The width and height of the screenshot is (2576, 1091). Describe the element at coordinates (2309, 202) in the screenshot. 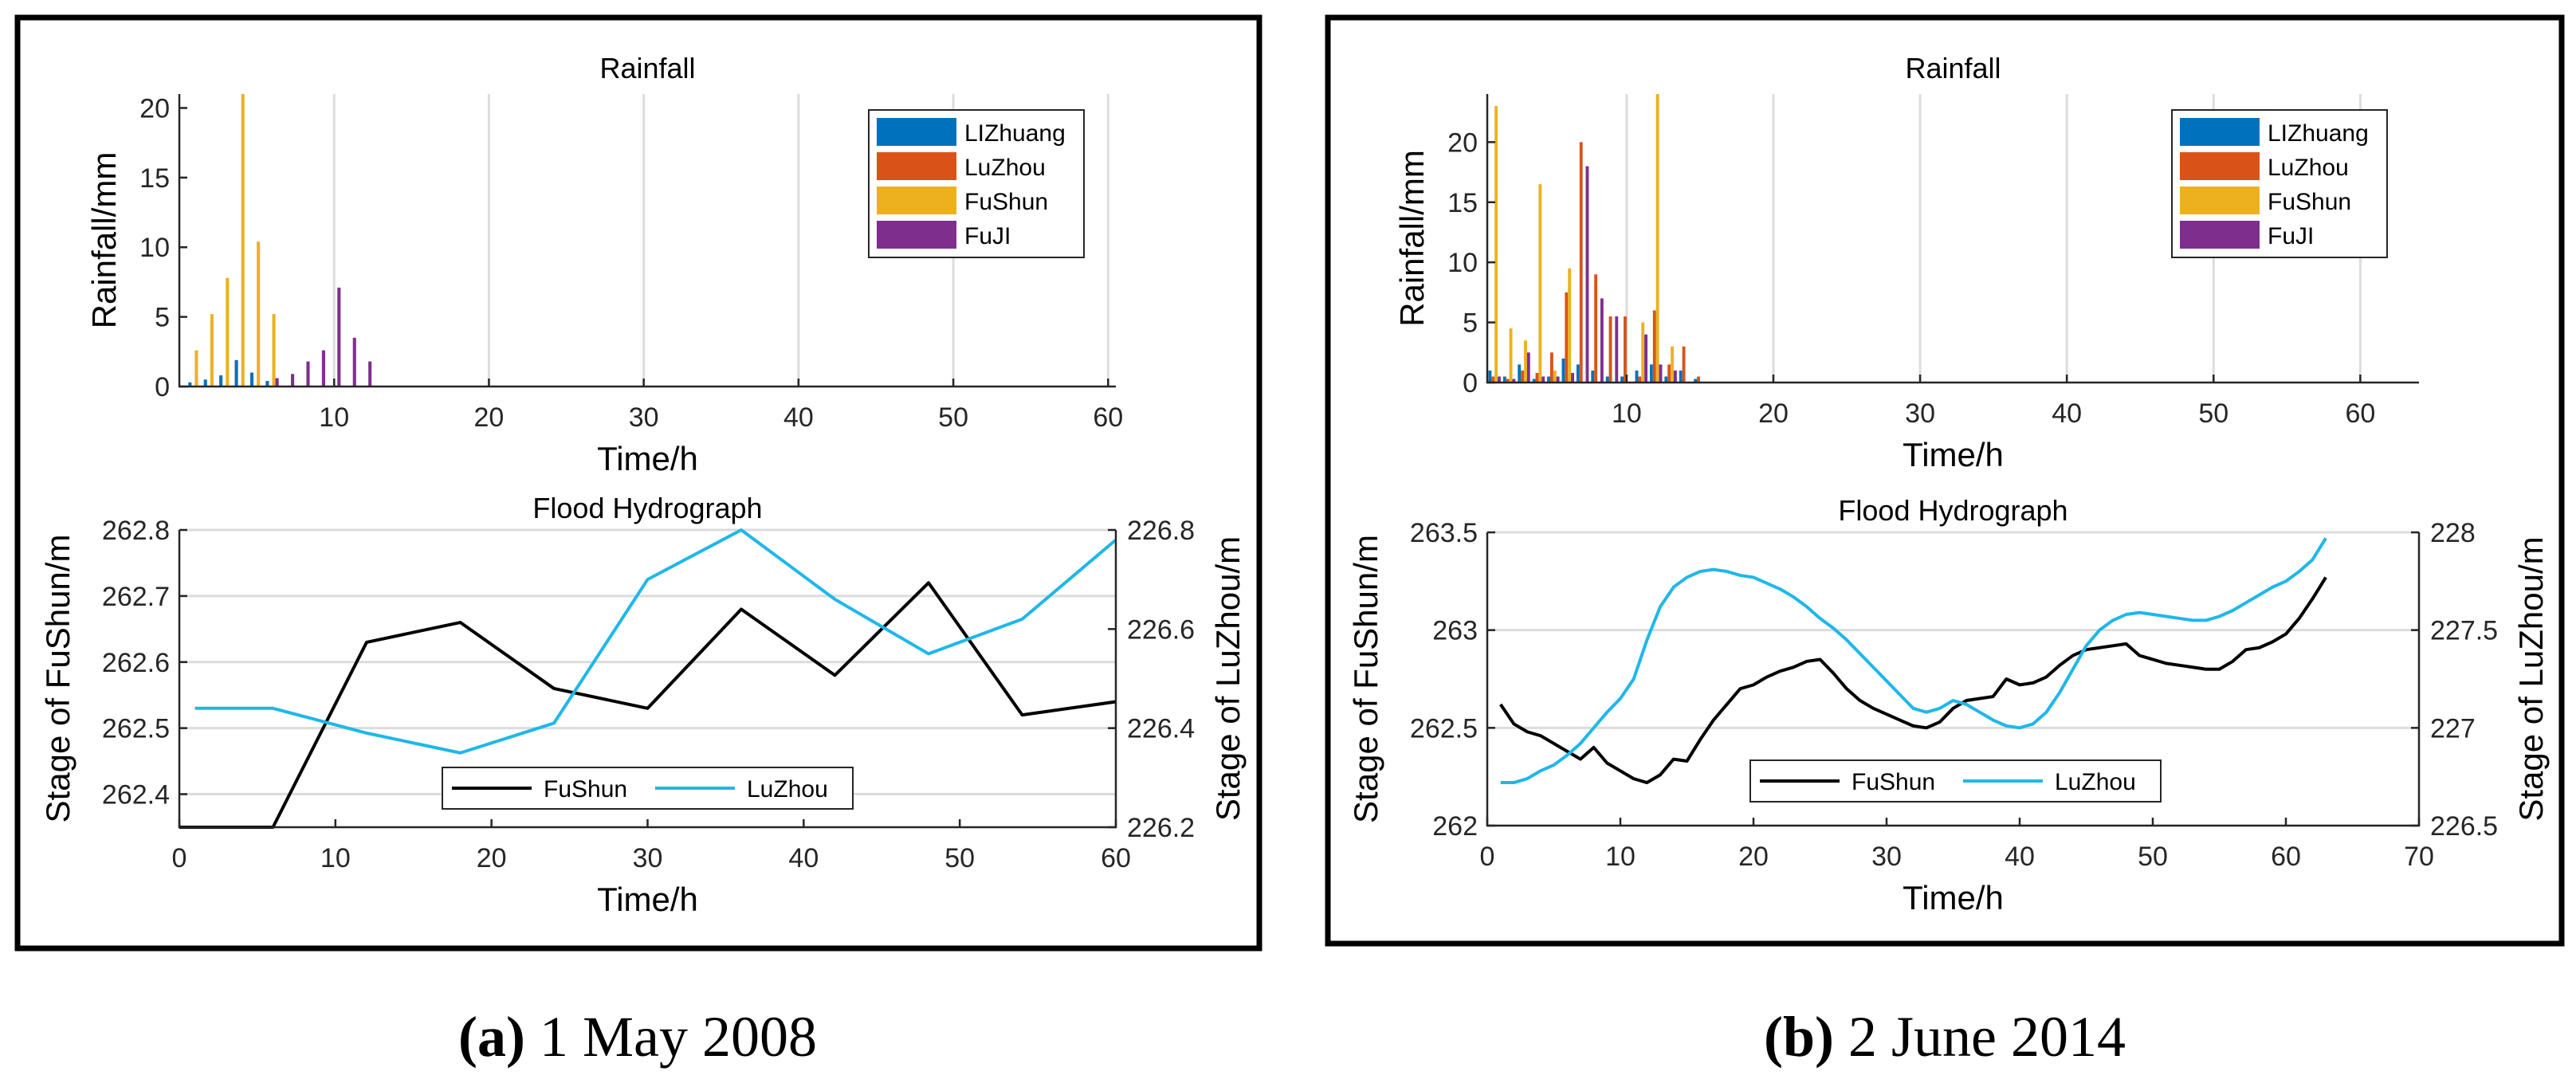

I see `panel-b-rainfall-legend-label-fushun: FuShun` at that location.